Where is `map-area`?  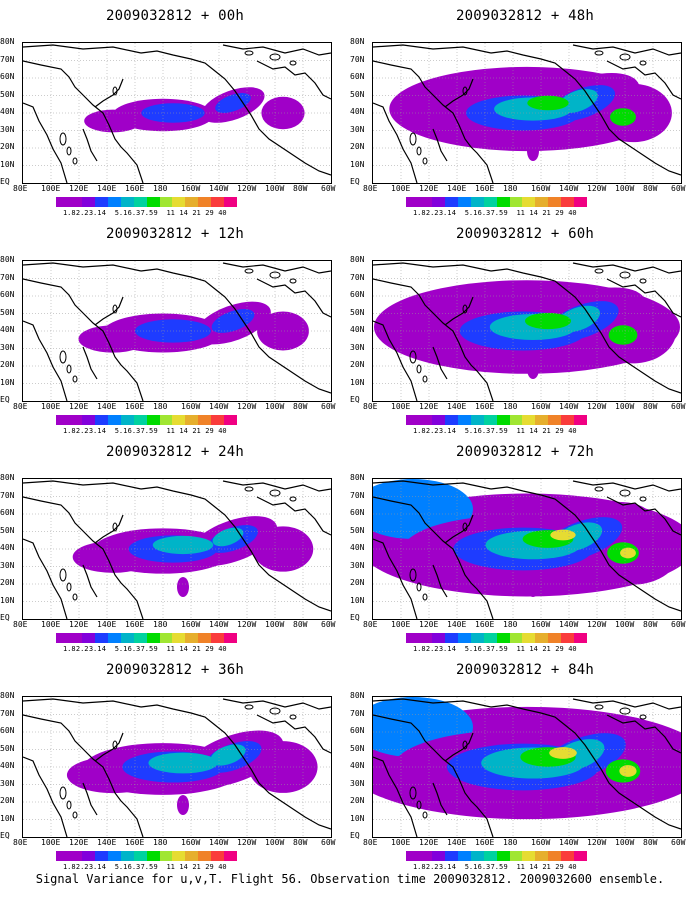 map-area is located at coordinates (527, 331).